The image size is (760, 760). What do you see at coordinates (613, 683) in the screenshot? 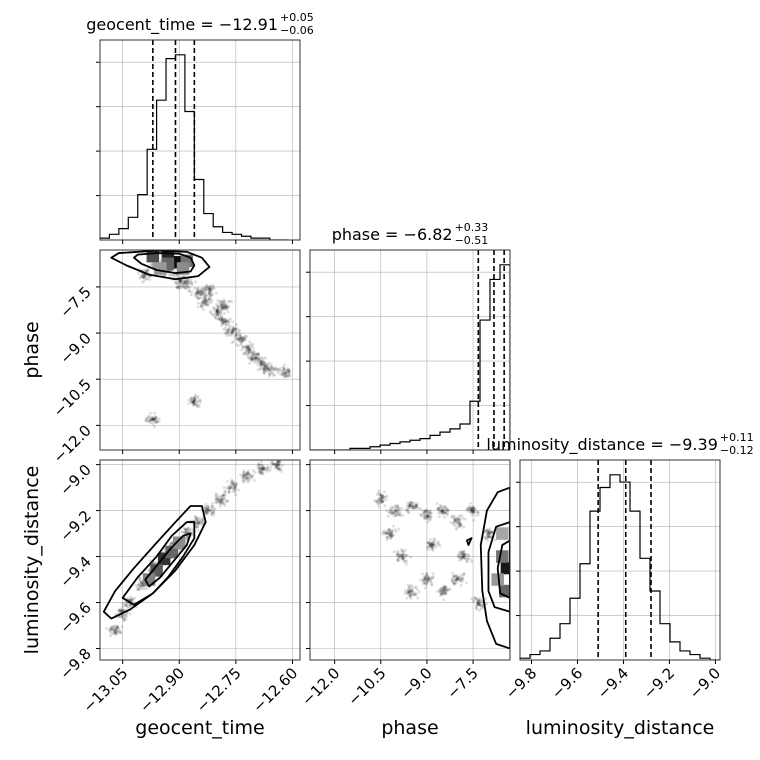
I see `tick-label-x: −9.4` at bounding box center [613, 683].